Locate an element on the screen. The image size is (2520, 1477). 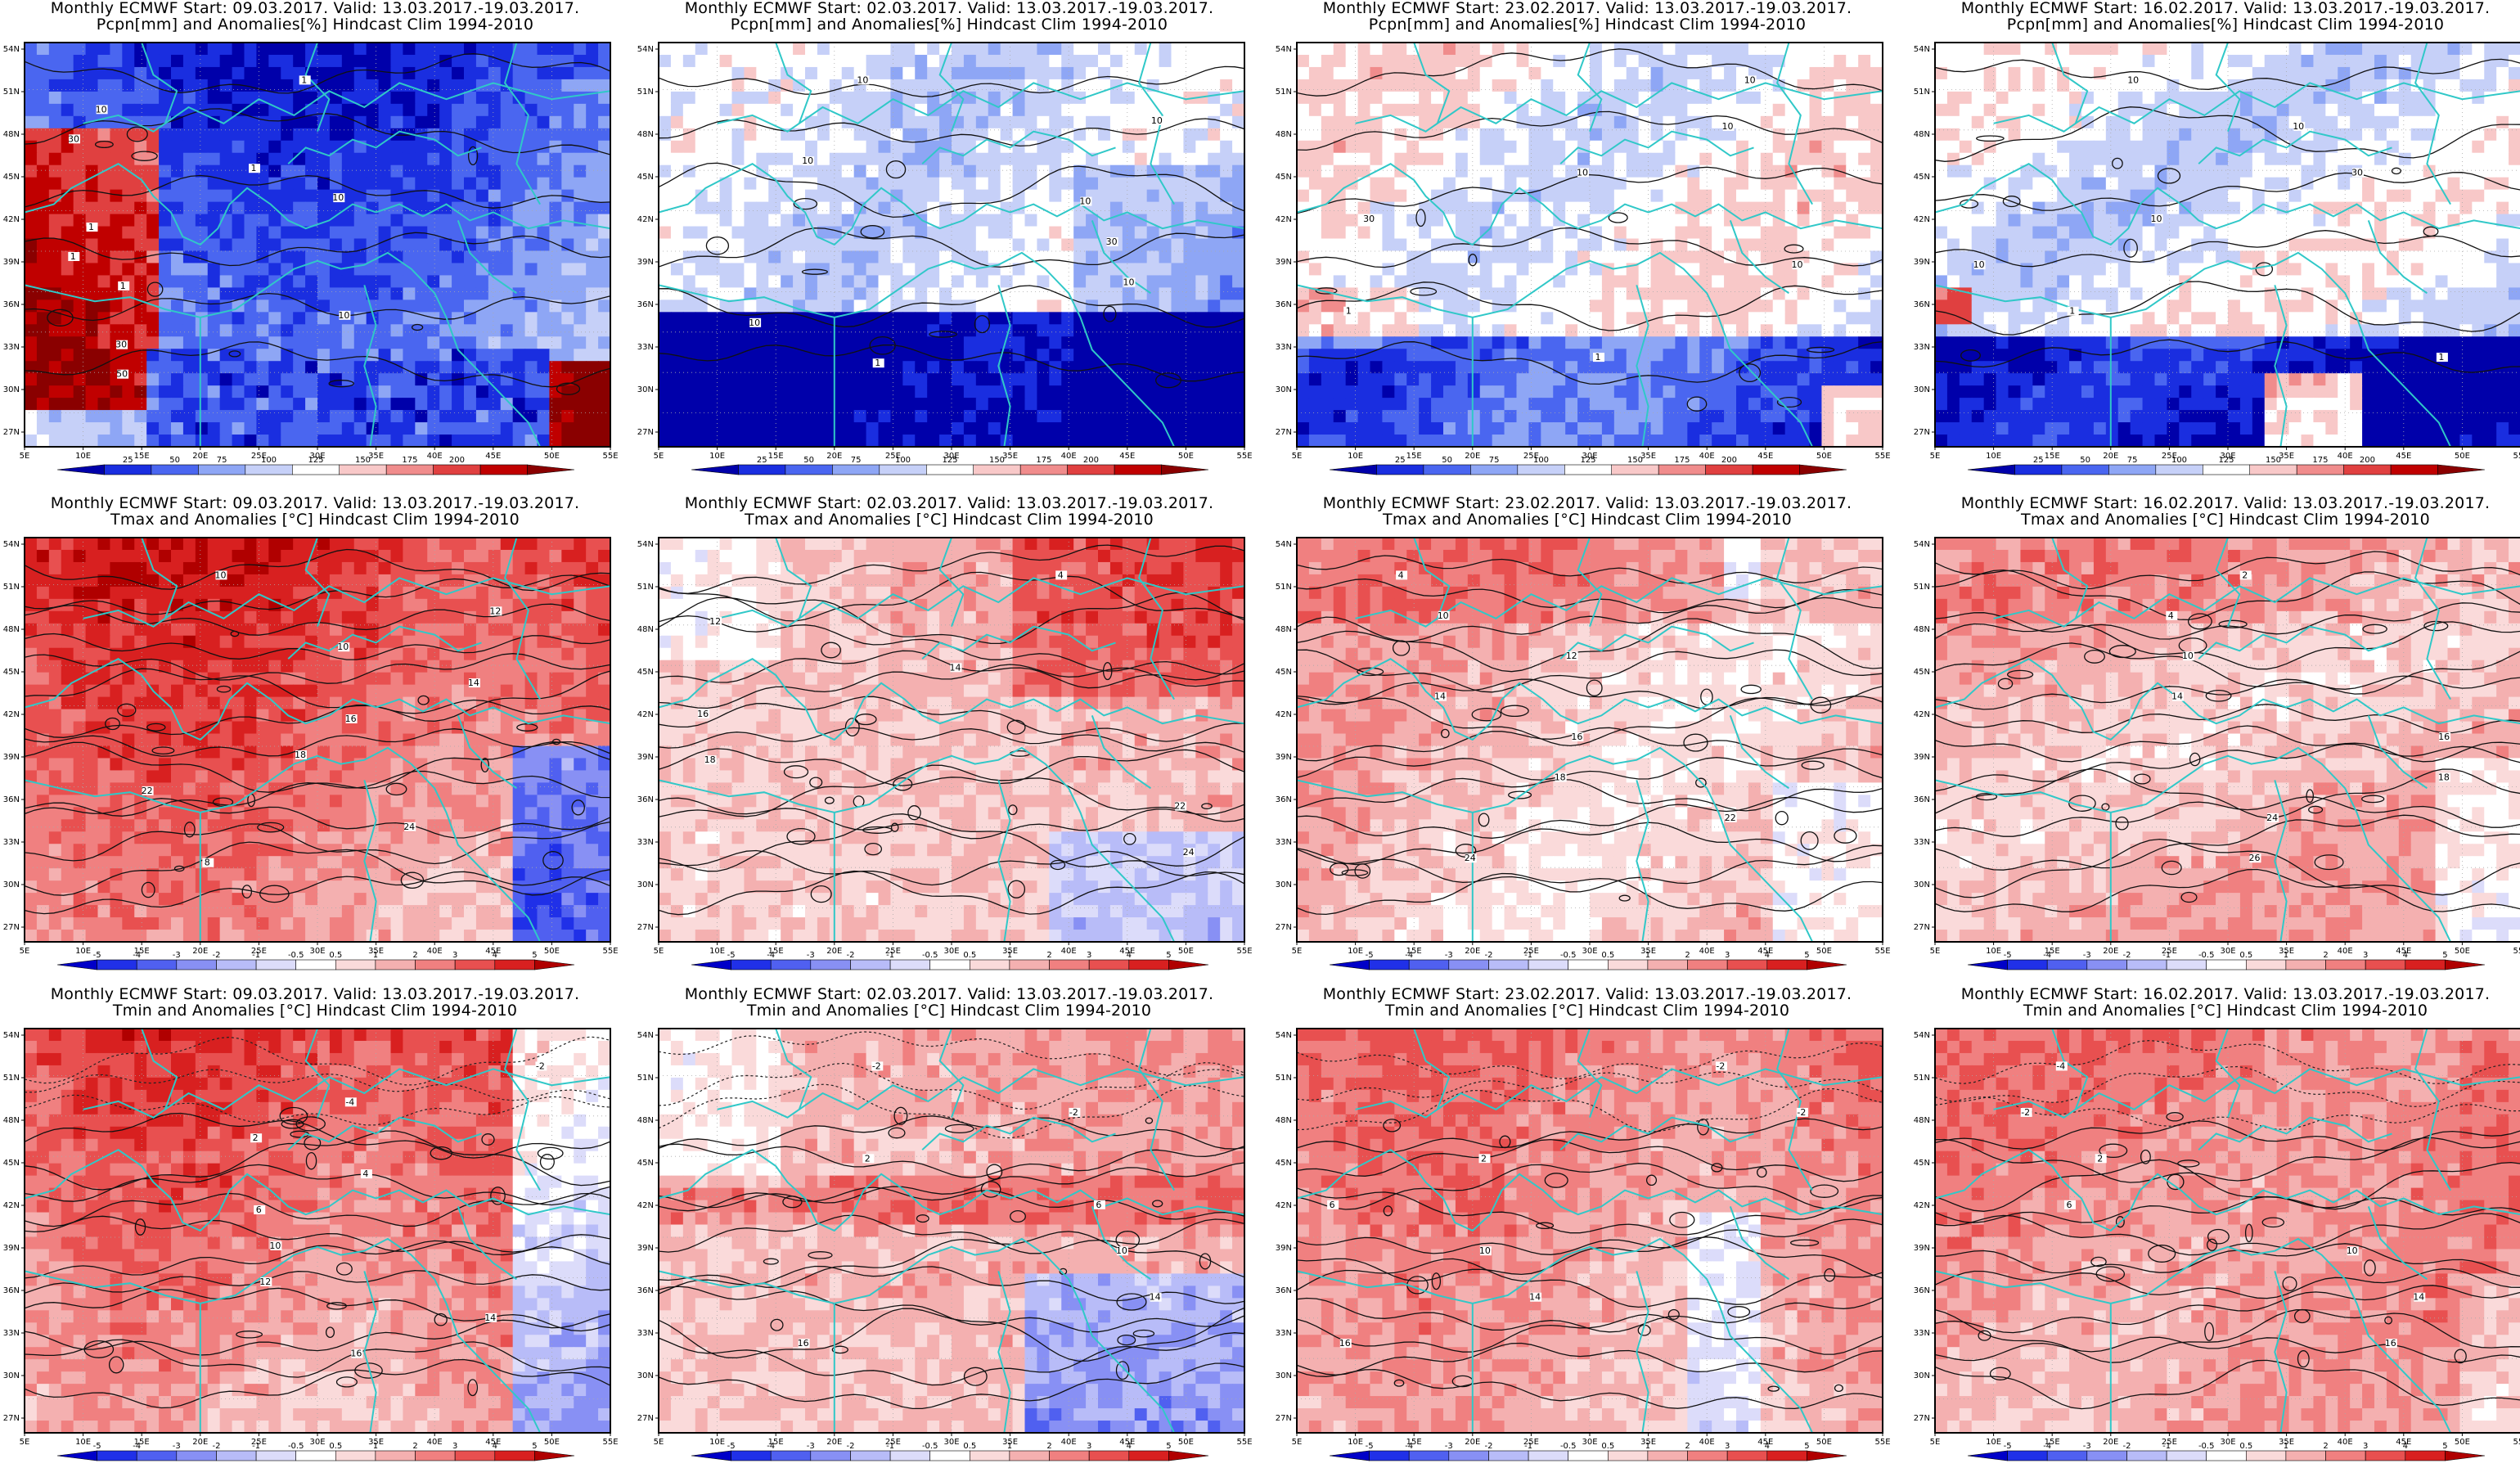
lon-tick-label: 10E is located at coordinates (717, 457).